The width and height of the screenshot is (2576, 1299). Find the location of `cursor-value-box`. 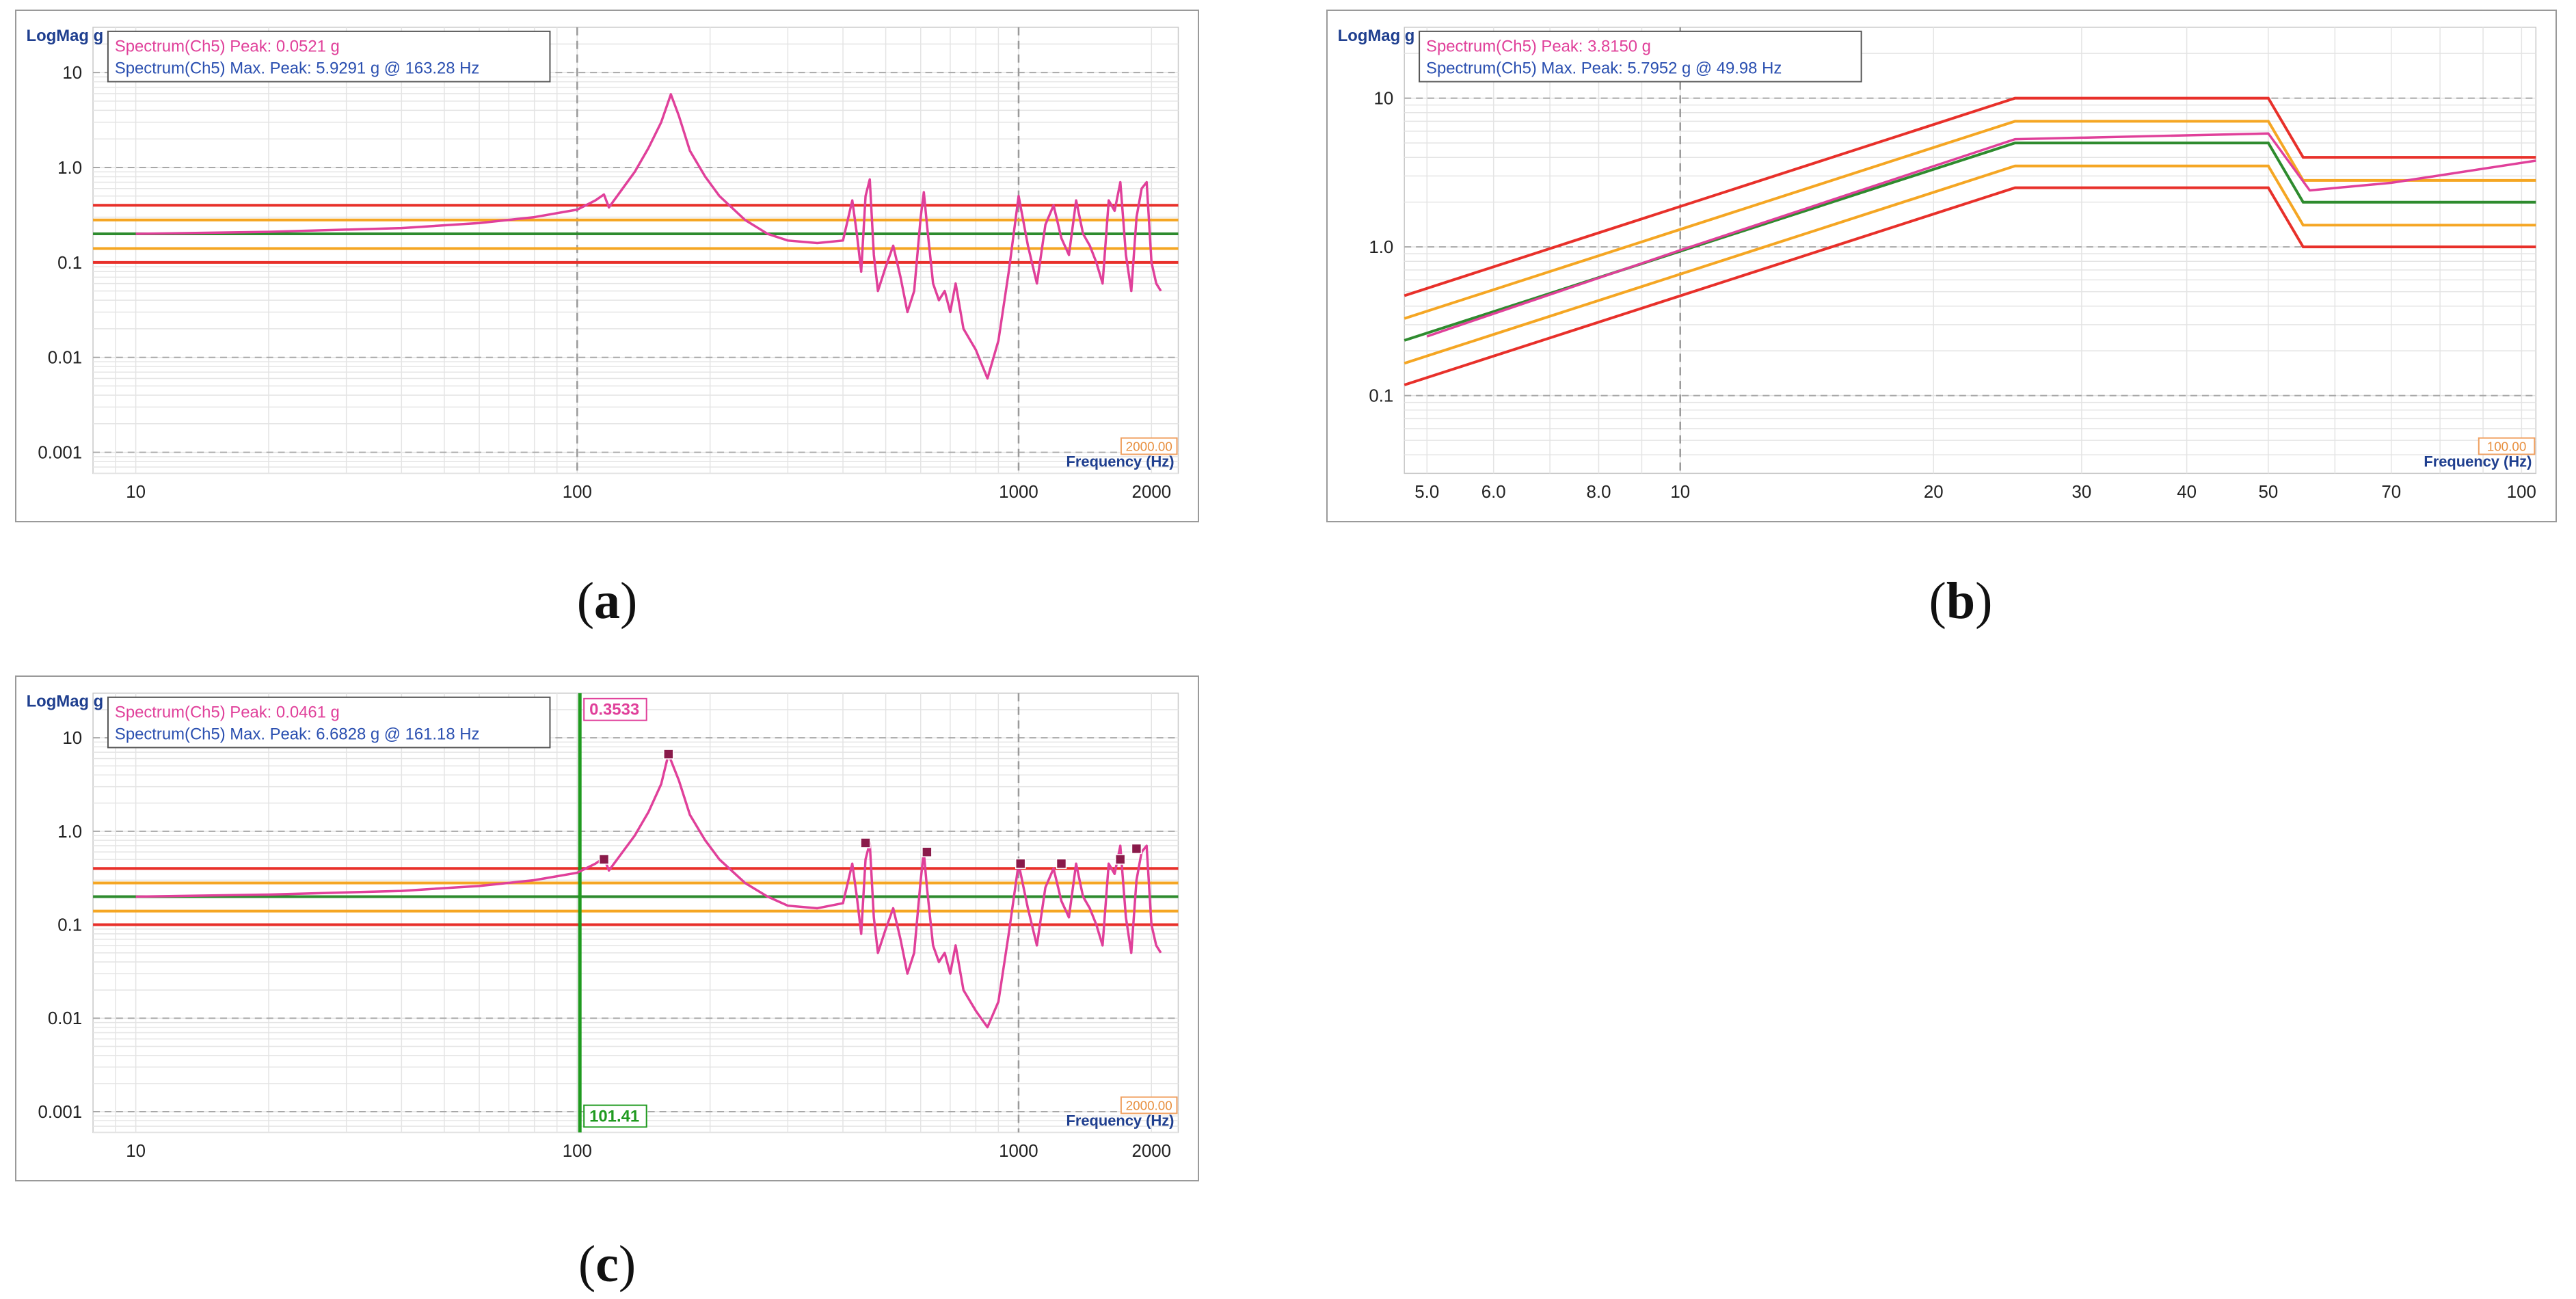

cursor-value-box is located at coordinates (615, 709).